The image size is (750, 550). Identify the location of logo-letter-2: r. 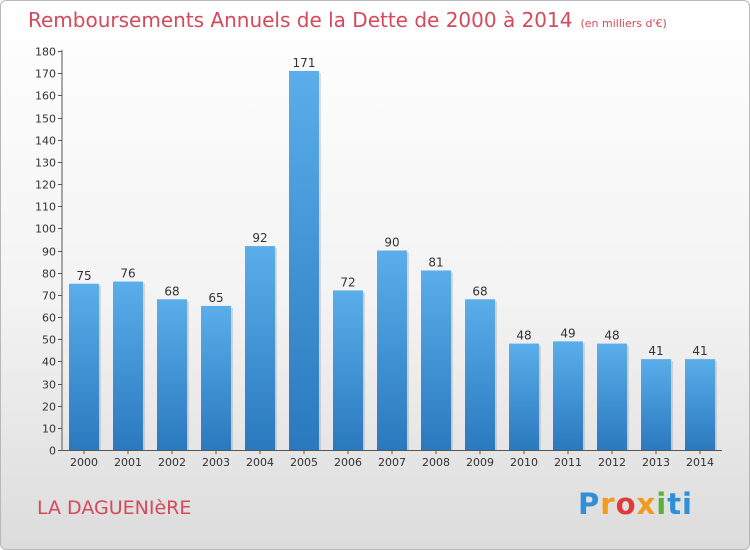
(608, 504).